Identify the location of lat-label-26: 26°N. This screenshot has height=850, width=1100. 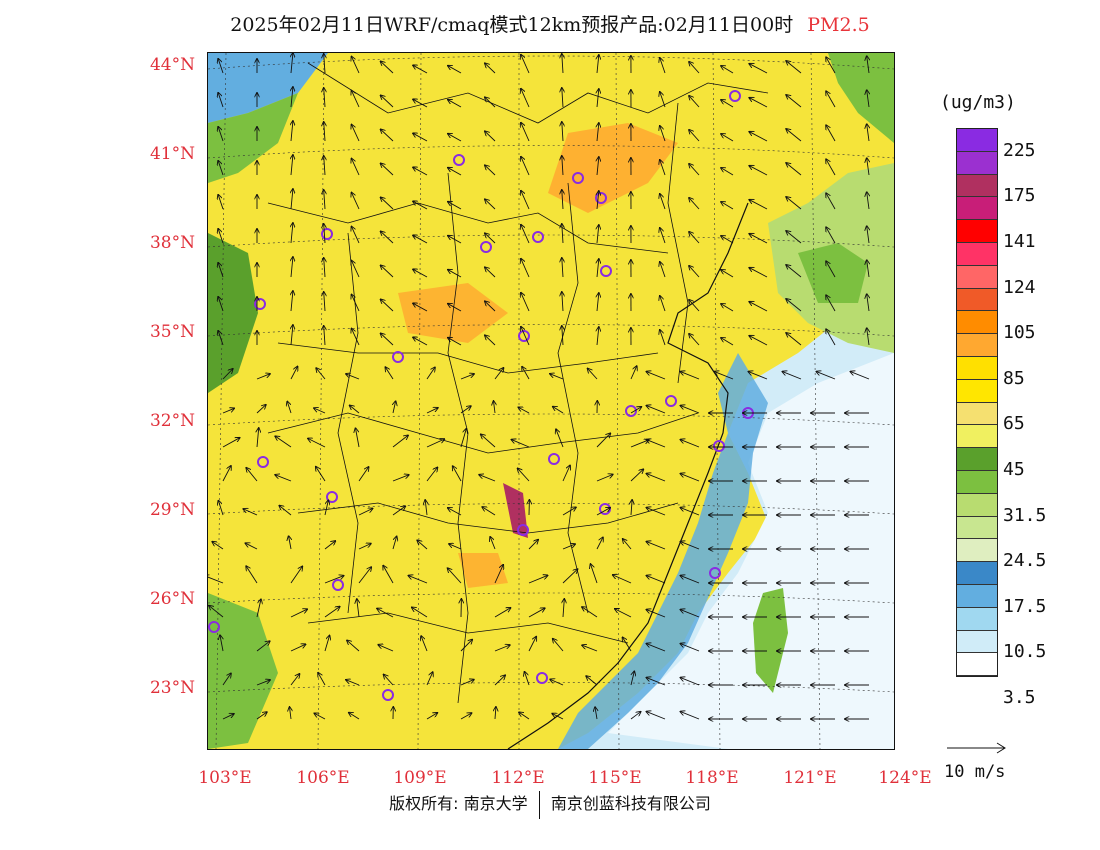
(172, 599).